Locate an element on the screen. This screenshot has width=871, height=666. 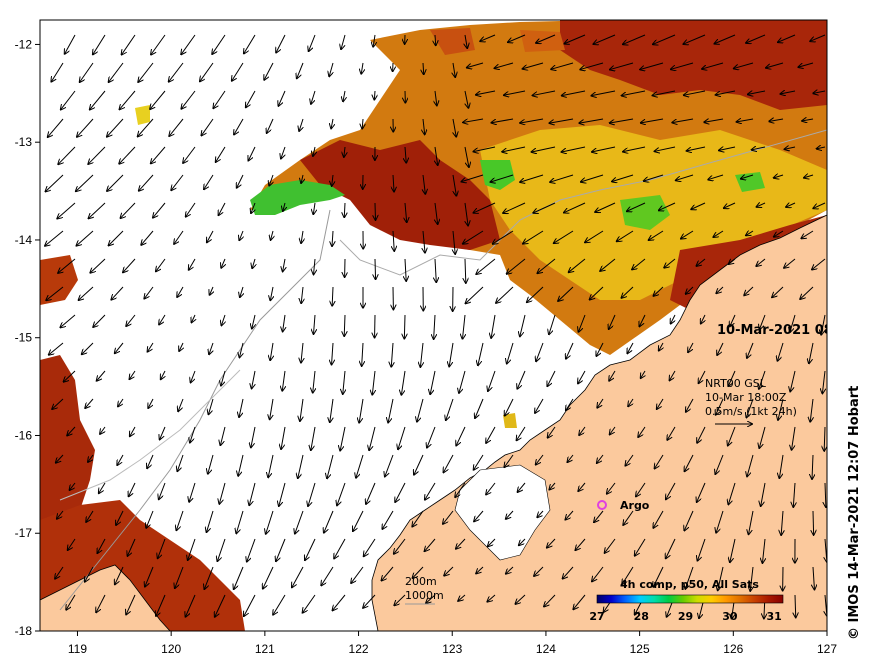
sst-patch-west-small is located at coordinates (59, 280).